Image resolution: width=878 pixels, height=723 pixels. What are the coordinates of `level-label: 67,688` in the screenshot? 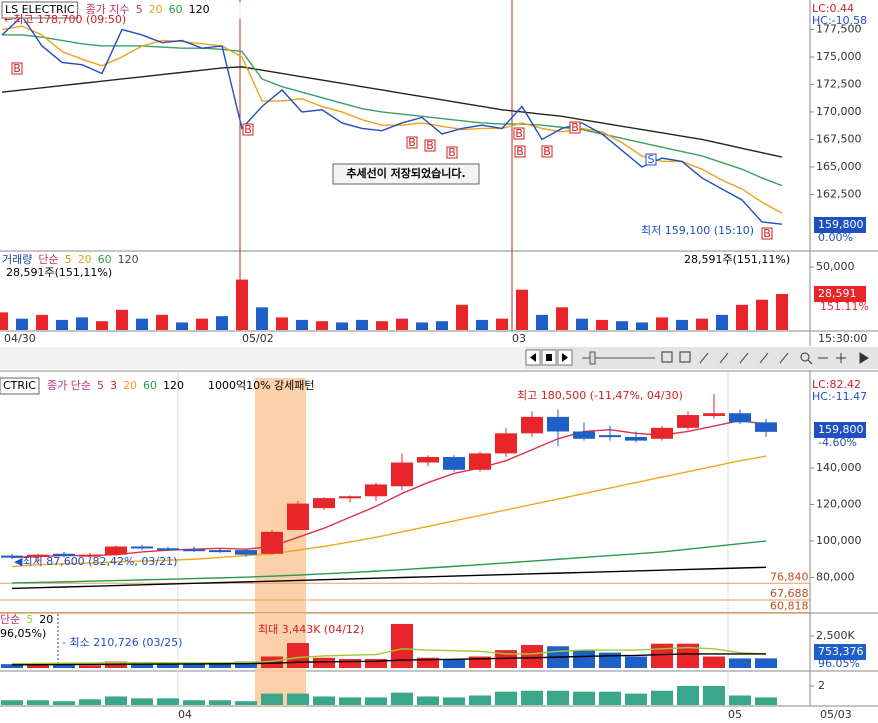 It's located at (789, 593).